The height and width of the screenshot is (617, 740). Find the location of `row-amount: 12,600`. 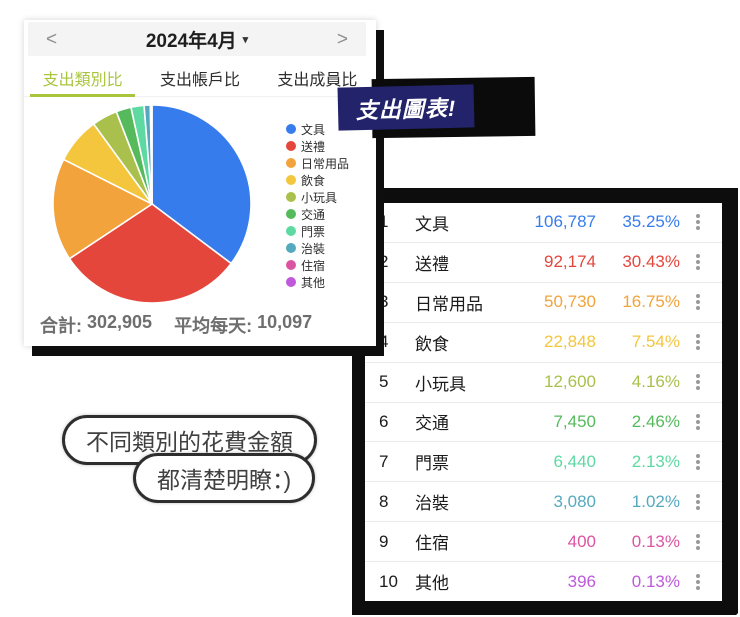

row-amount: 12,600 is located at coordinates (570, 382).